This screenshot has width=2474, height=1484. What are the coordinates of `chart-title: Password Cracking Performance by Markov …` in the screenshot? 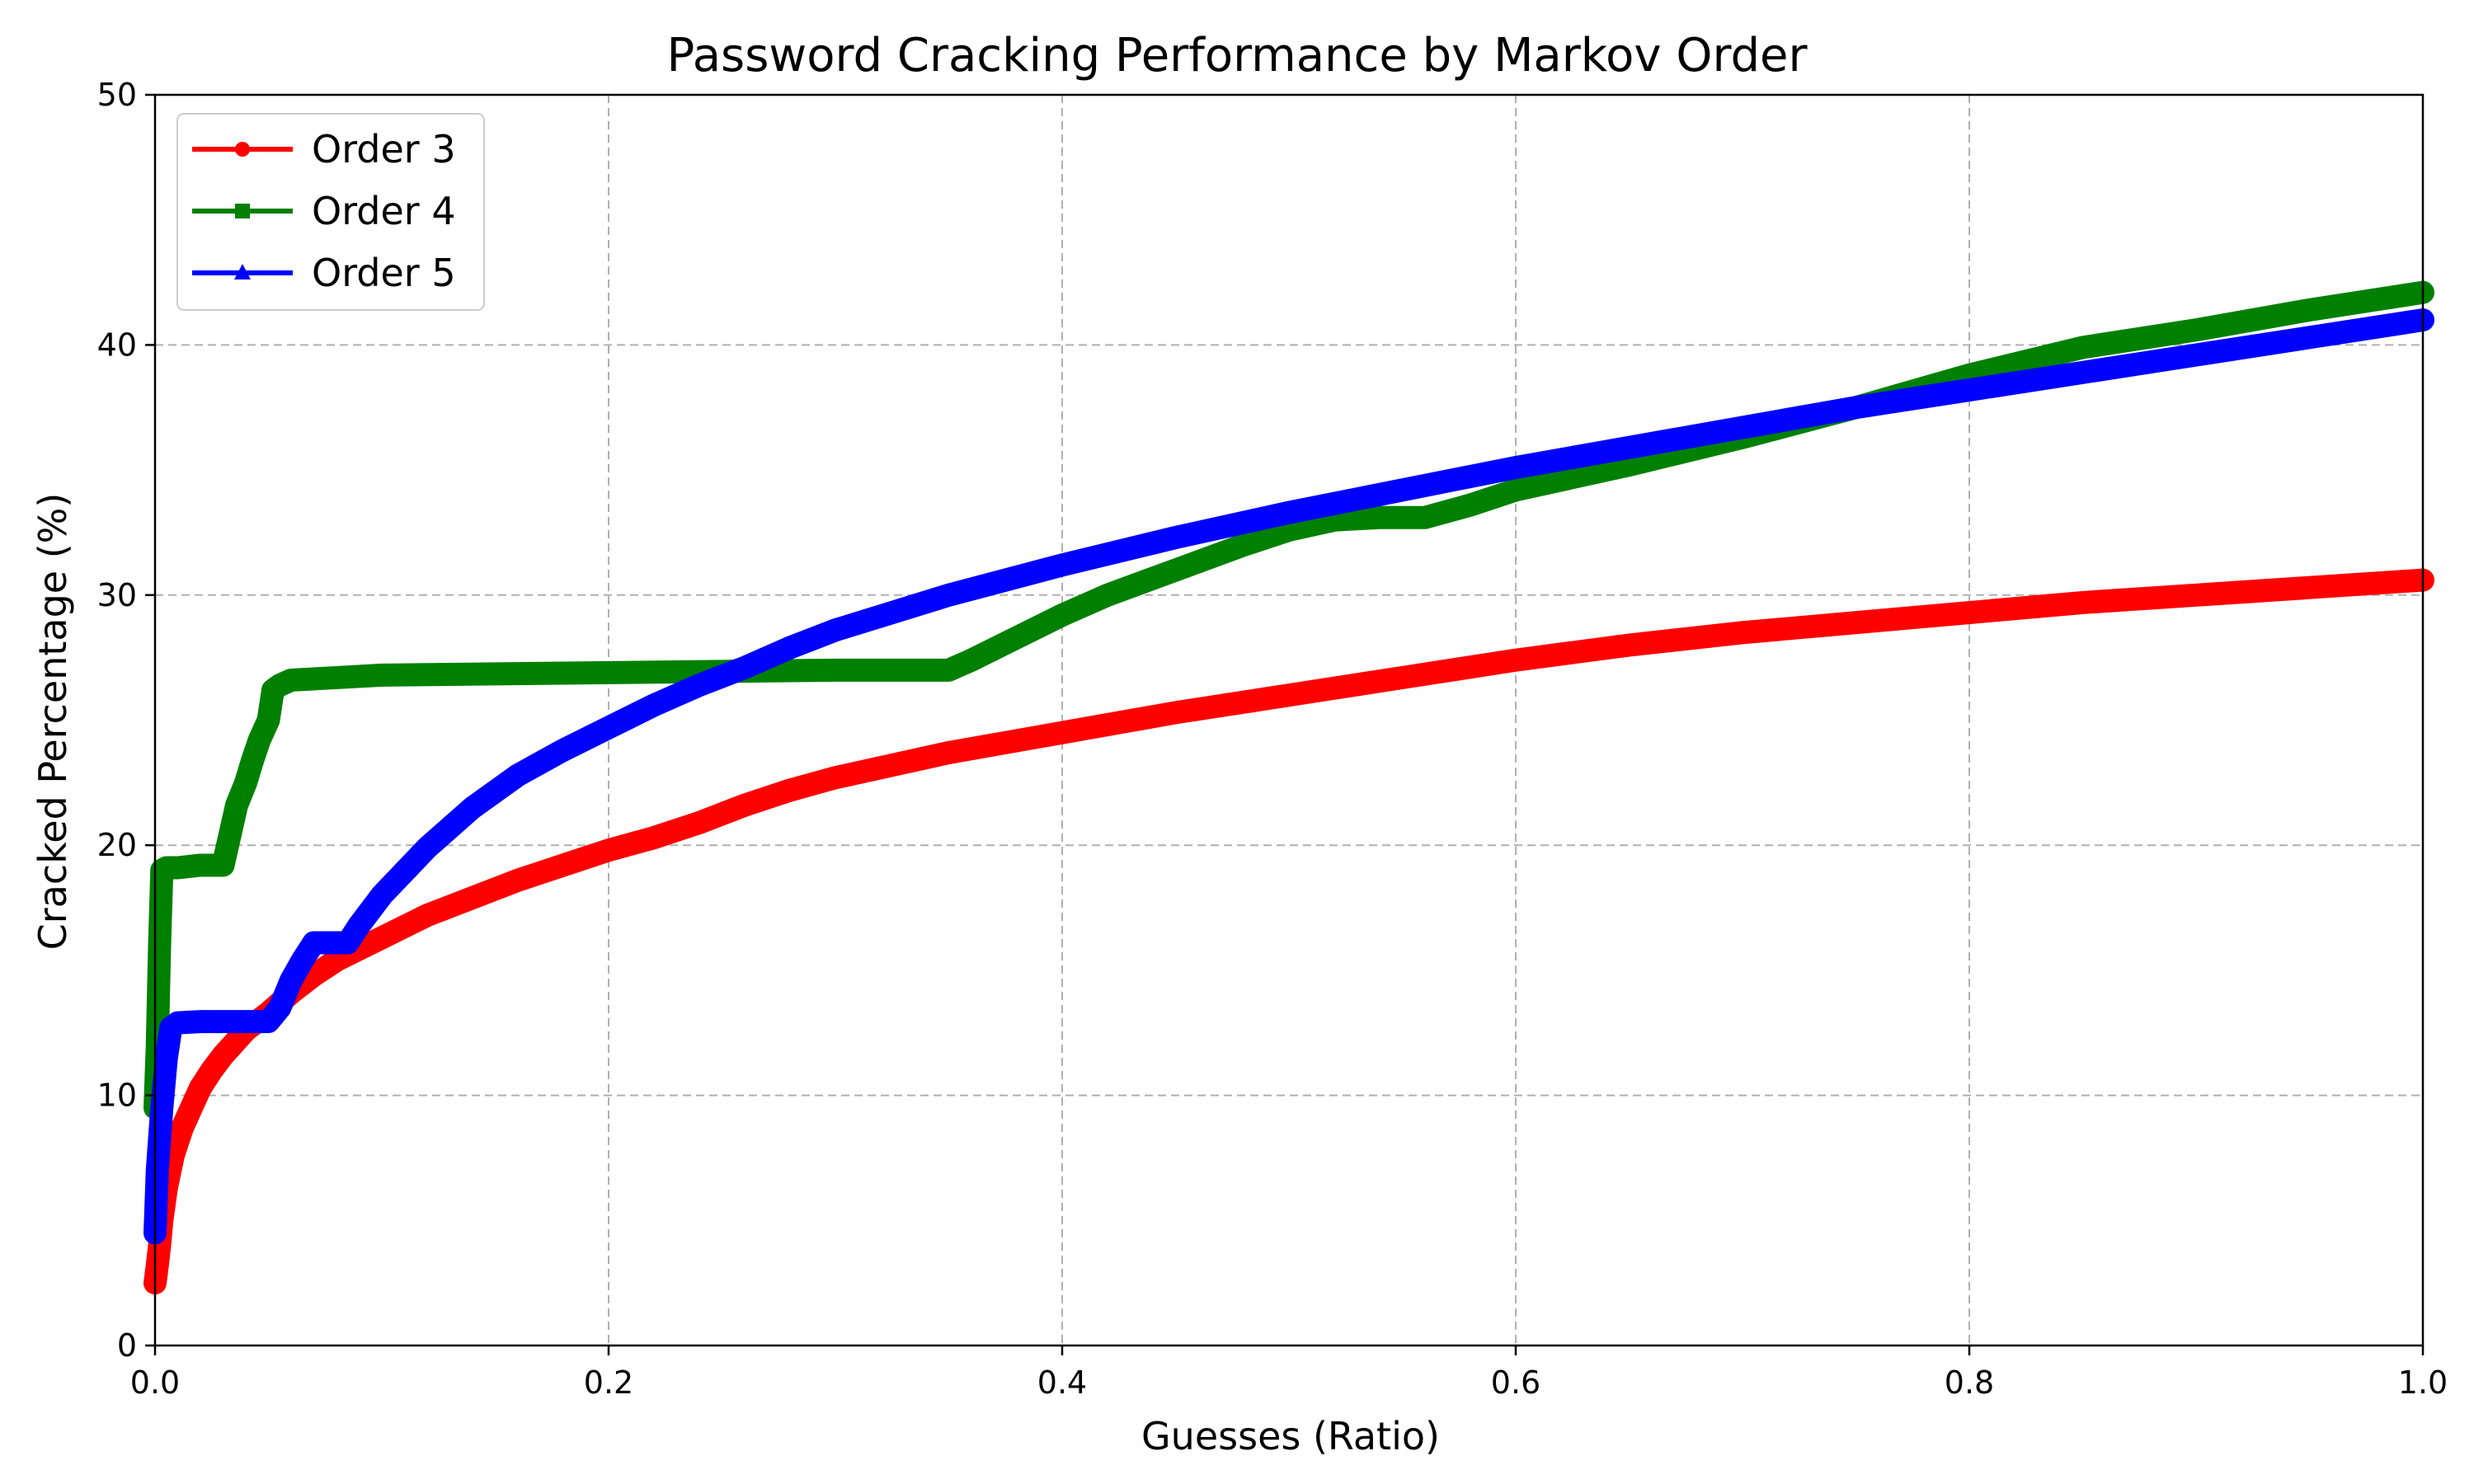 It's located at (1237, 55).